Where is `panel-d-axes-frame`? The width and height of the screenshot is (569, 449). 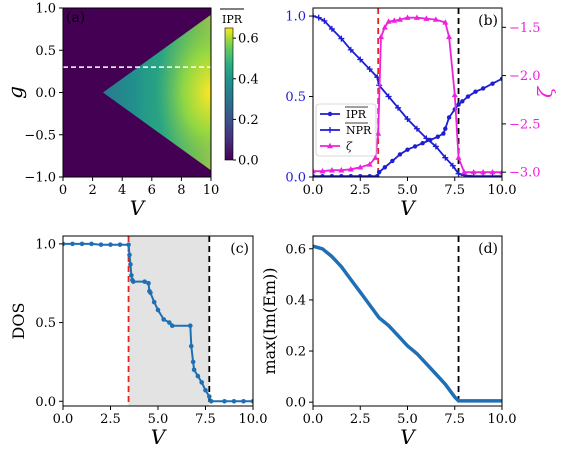 panel-d-axes-frame is located at coordinates (407, 321).